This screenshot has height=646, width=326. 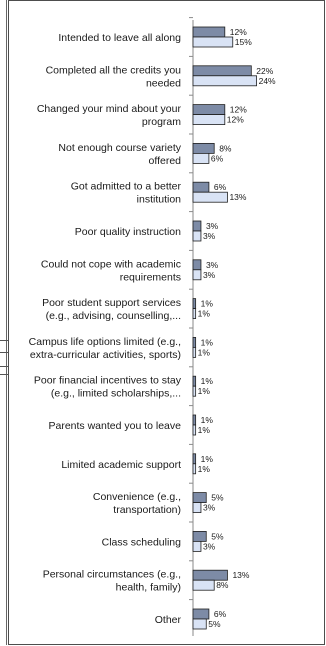 I want to click on category-label: Completed all the credits you, so click(x=114, y=70).